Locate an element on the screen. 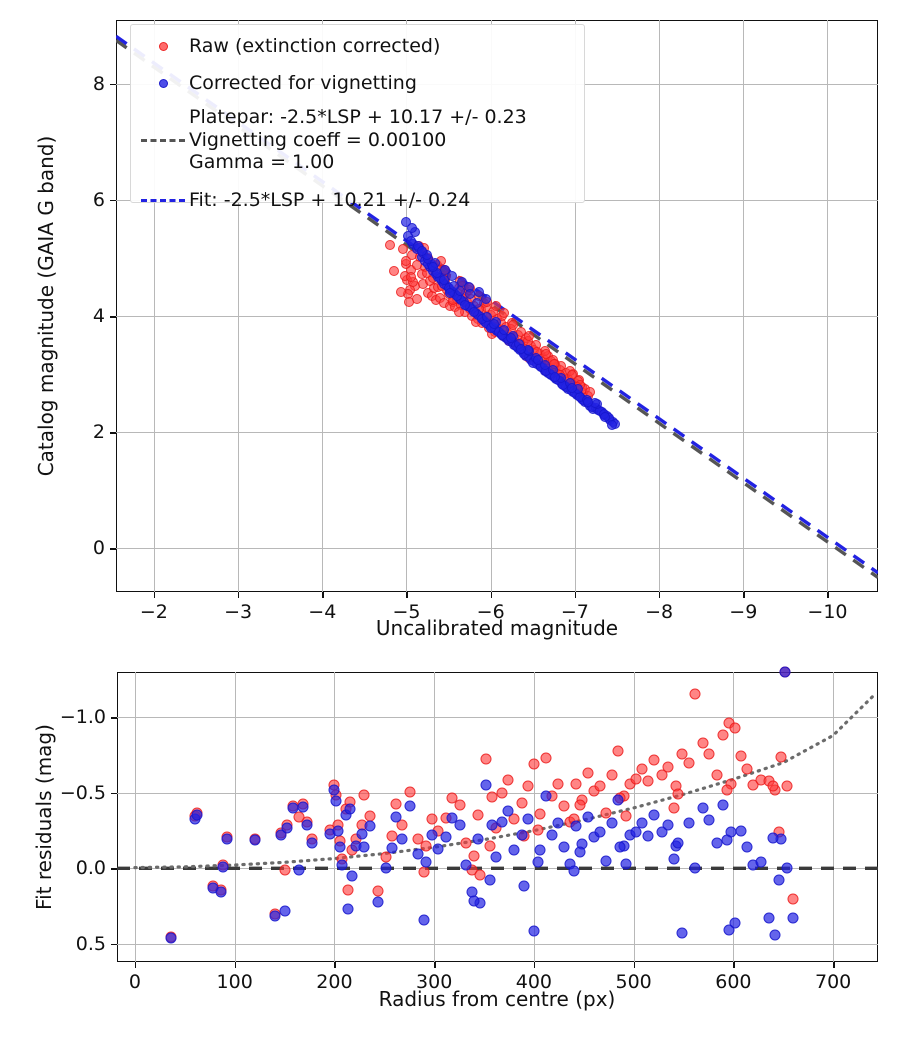 Image resolution: width=900 pixels, height=1050 pixels. legend-key-blue is located at coordinates (163, 83).